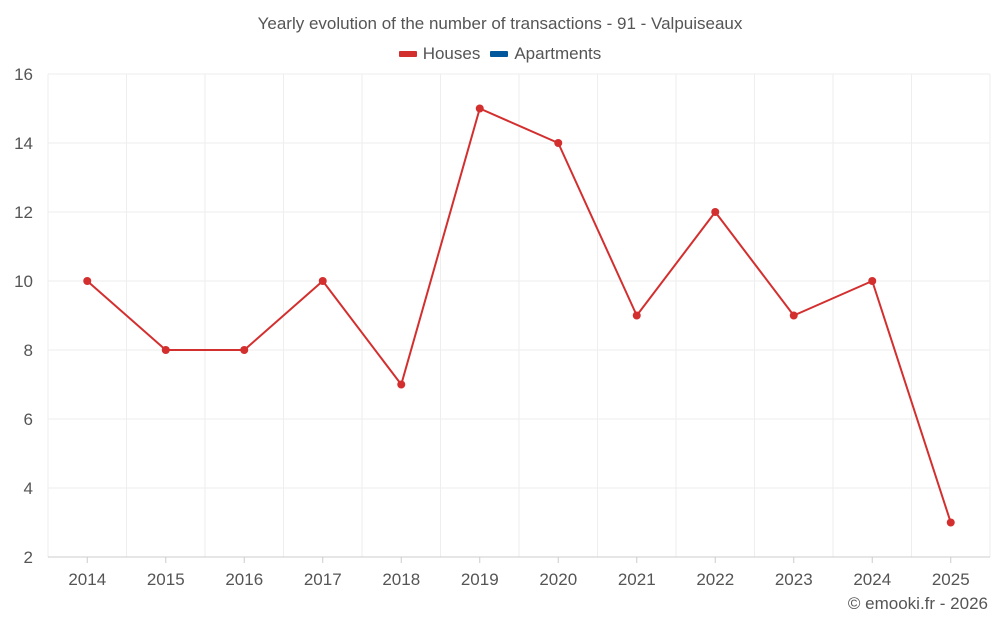  What do you see at coordinates (323, 579) in the screenshot?
I see `x-tick-label-2017: 2017` at bounding box center [323, 579].